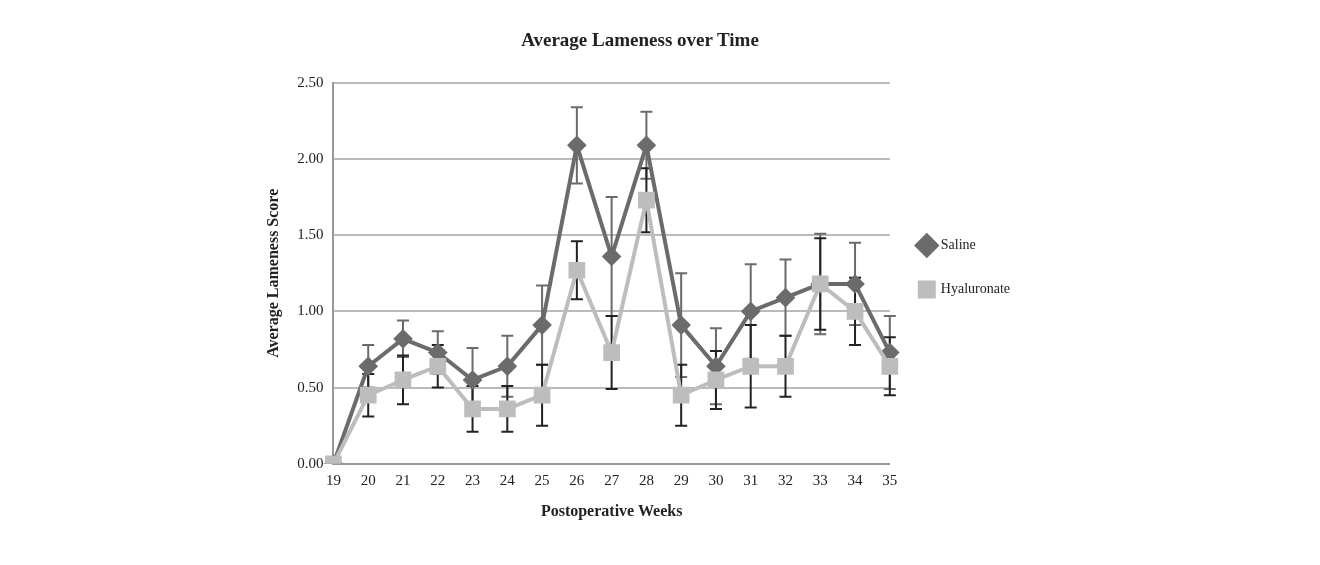 The height and width of the screenshot is (565, 1320). What do you see at coordinates (577, 479) in the screenshot?
I see `x-tick-label: 26` at bounding box center [577, 479].